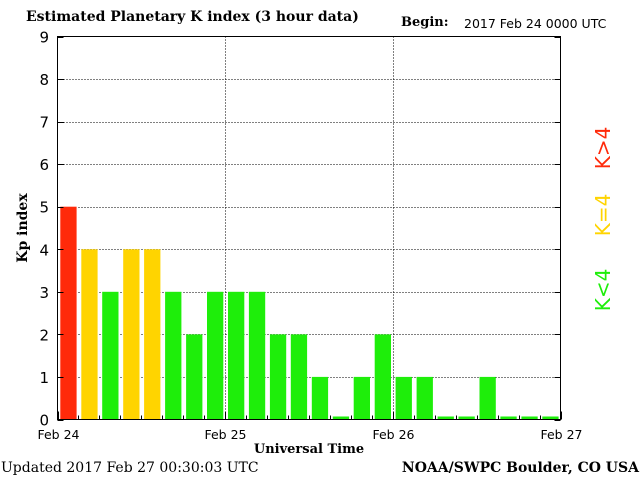 Image resolution: width=640 pixels, height=480 pixels. Describe the element at coordinates (603, 215) in the screenshot. I see `legend-eq4: K=4` at that location.